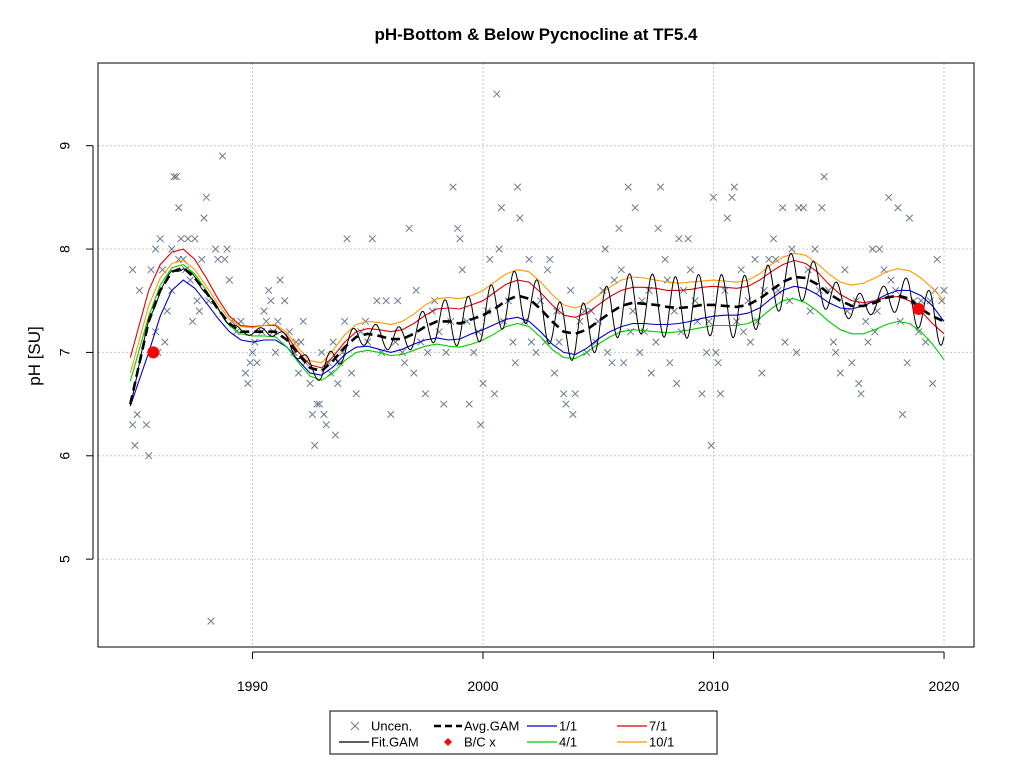 The image size is (1024, 768). Describe the element at coordinates (523, 732) in the screenshot. I see `legend: Uncen. Avg.GAM 1/1 7/1 Fit.GAM B/C x 4/1 10/1` at that location.